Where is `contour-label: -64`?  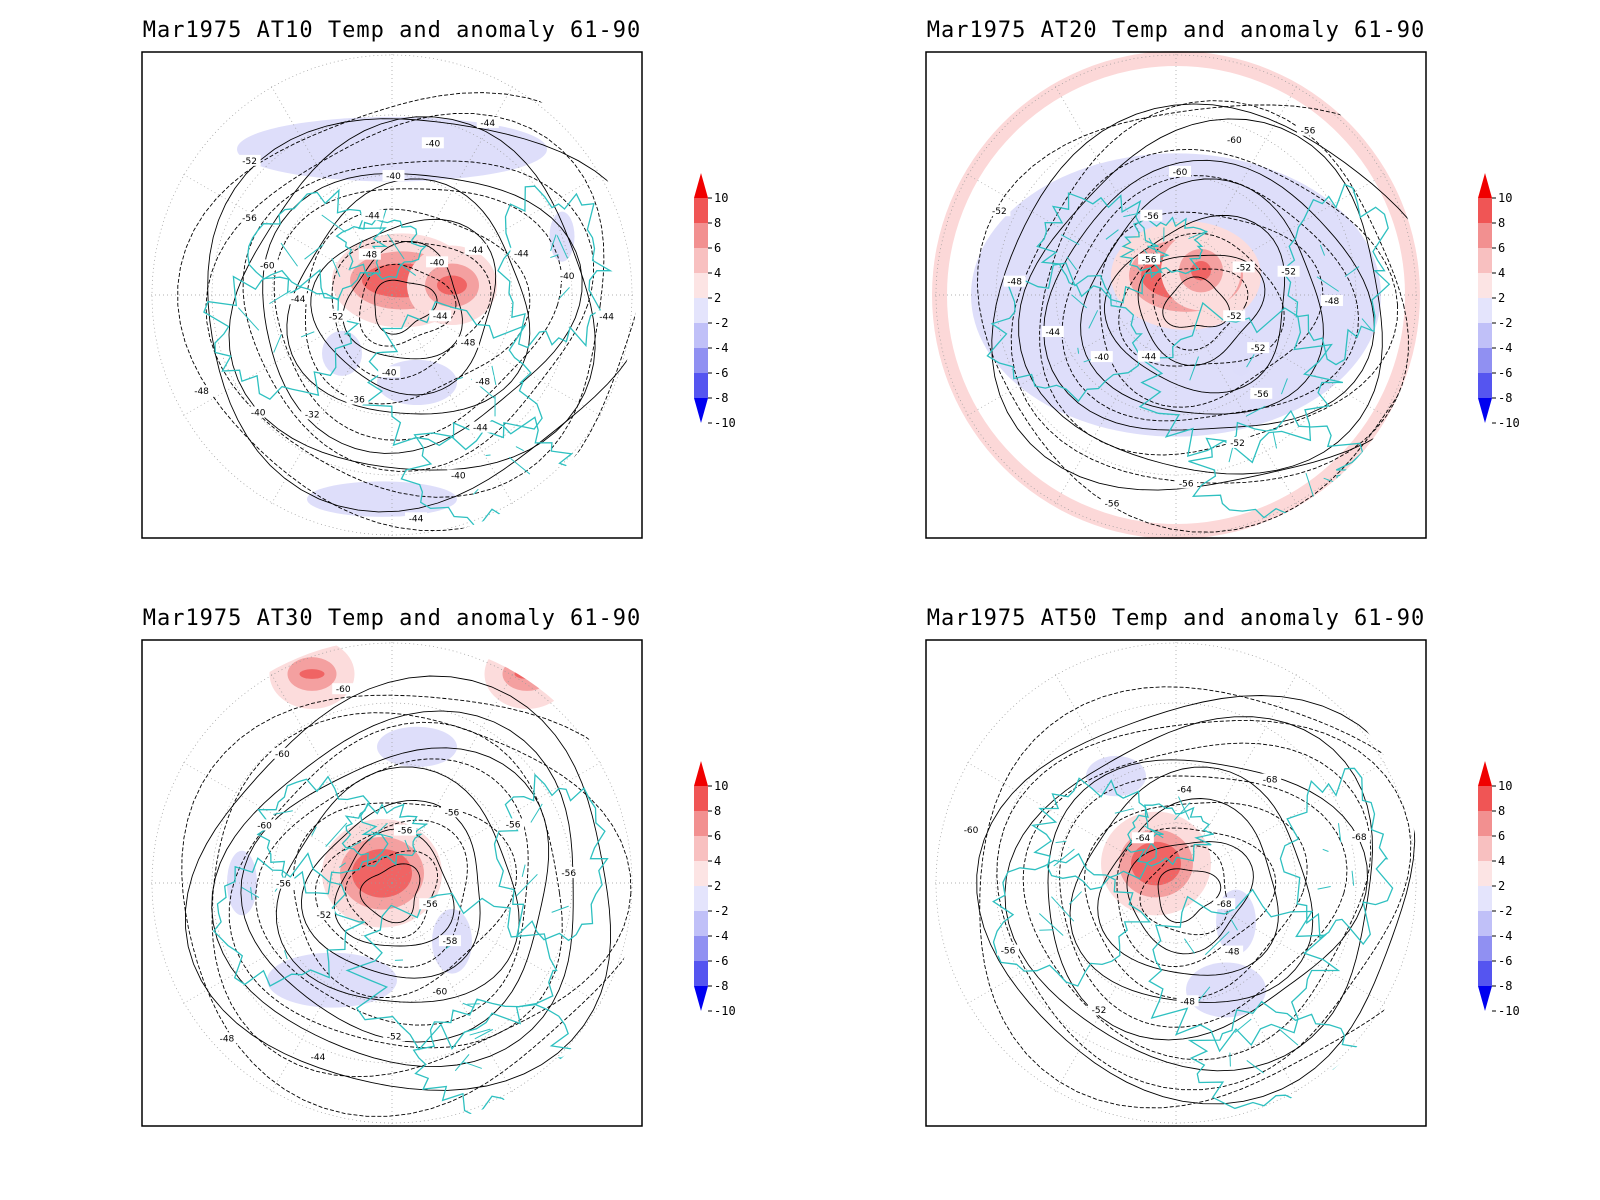
contour-label: -64 is located at coordinates (1143, 839).